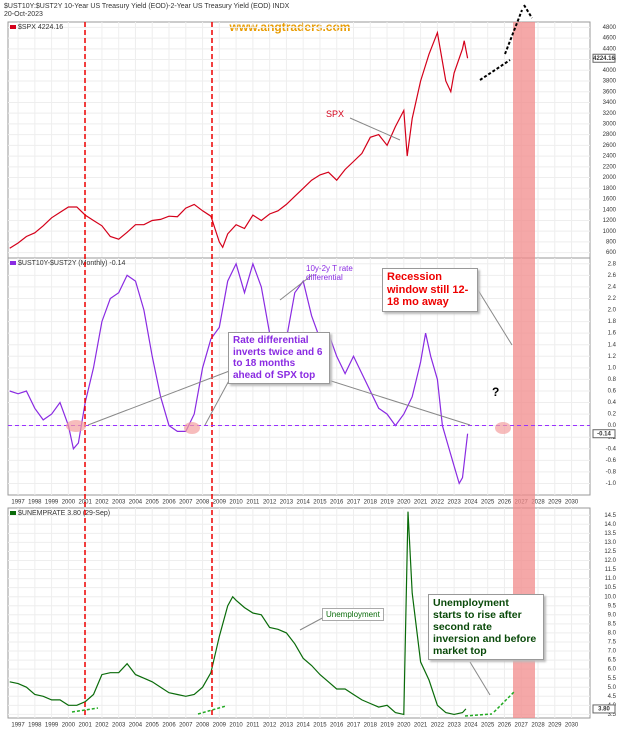 This screenshot has width=640, height=732. Describe the element at coordinates (64, 513) in the screenshot. I see `legend-label: $UNEMPRATE 3.80 (29-Sep)` at that location.